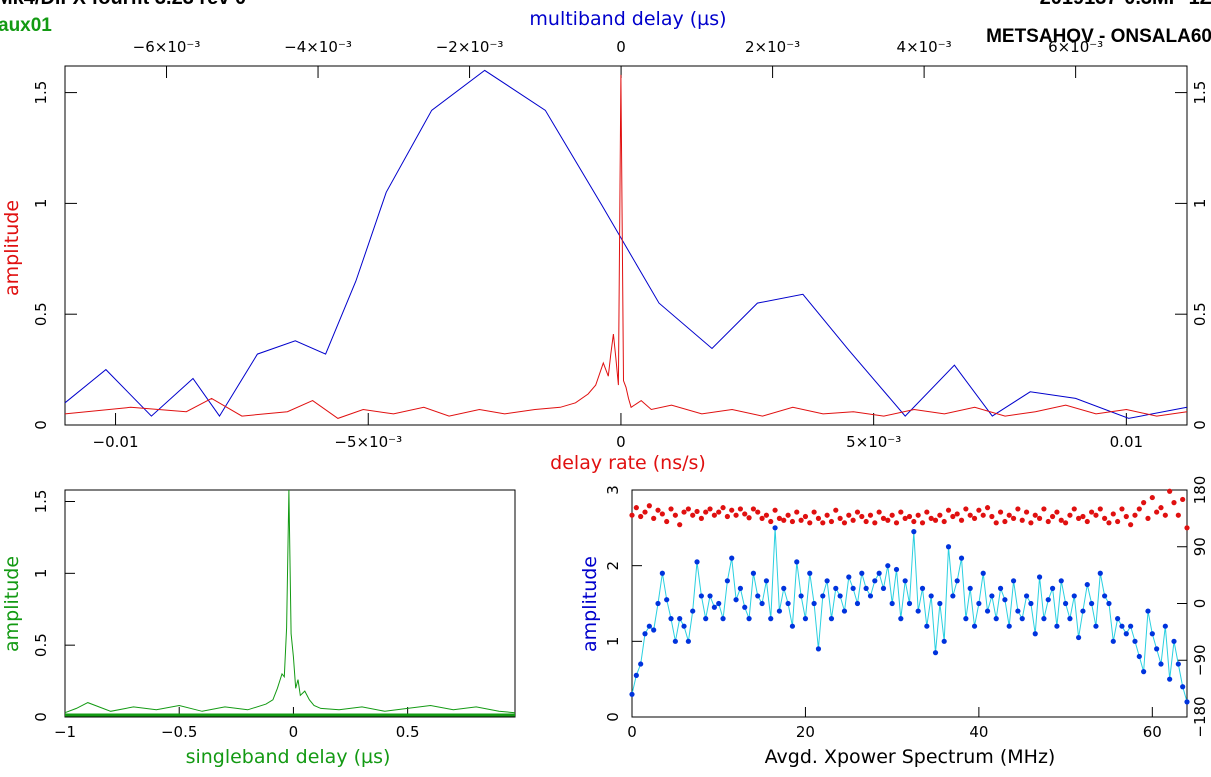 The width and height of the screenshot is (1211, 777). What do you see at coordinates (41, 574) in the screenshot?
I see `singleband-y-tick-label: 1` at bounding box center [41, 574].